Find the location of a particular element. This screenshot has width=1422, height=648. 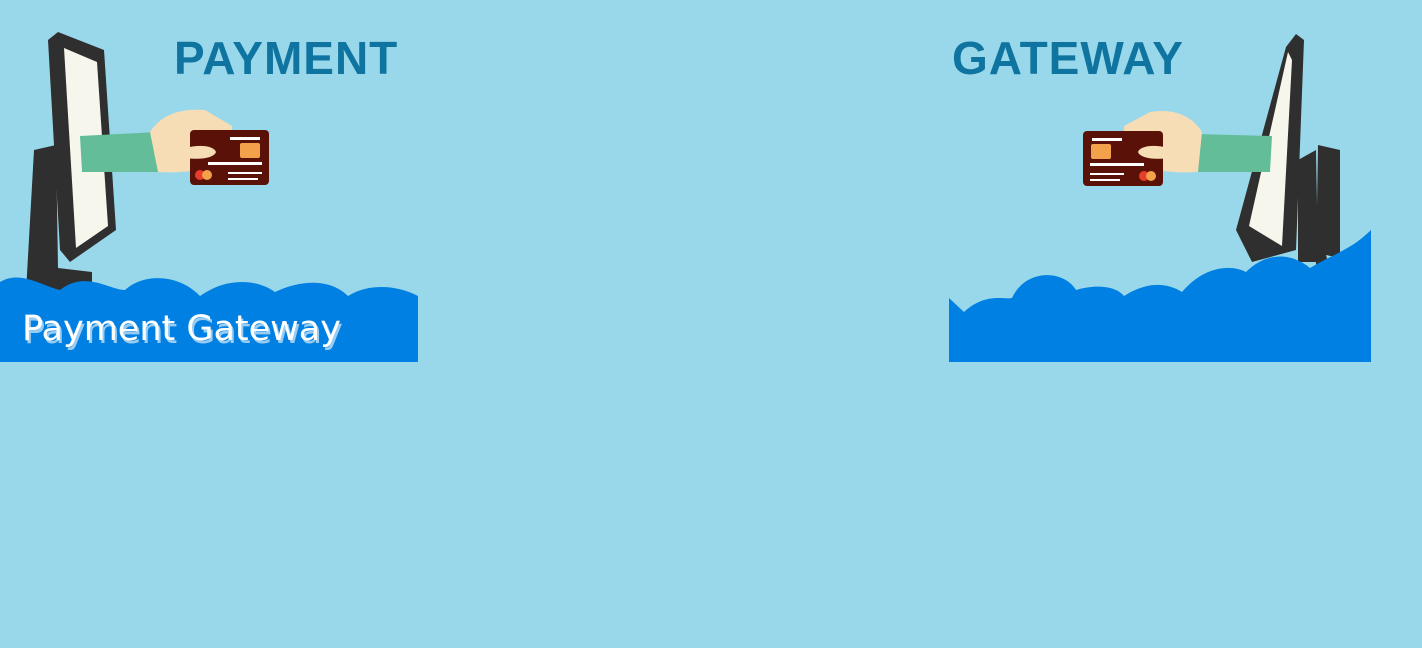

payment-gateway-banner-label: Payment Gateway is located at coordinates (181, 329).